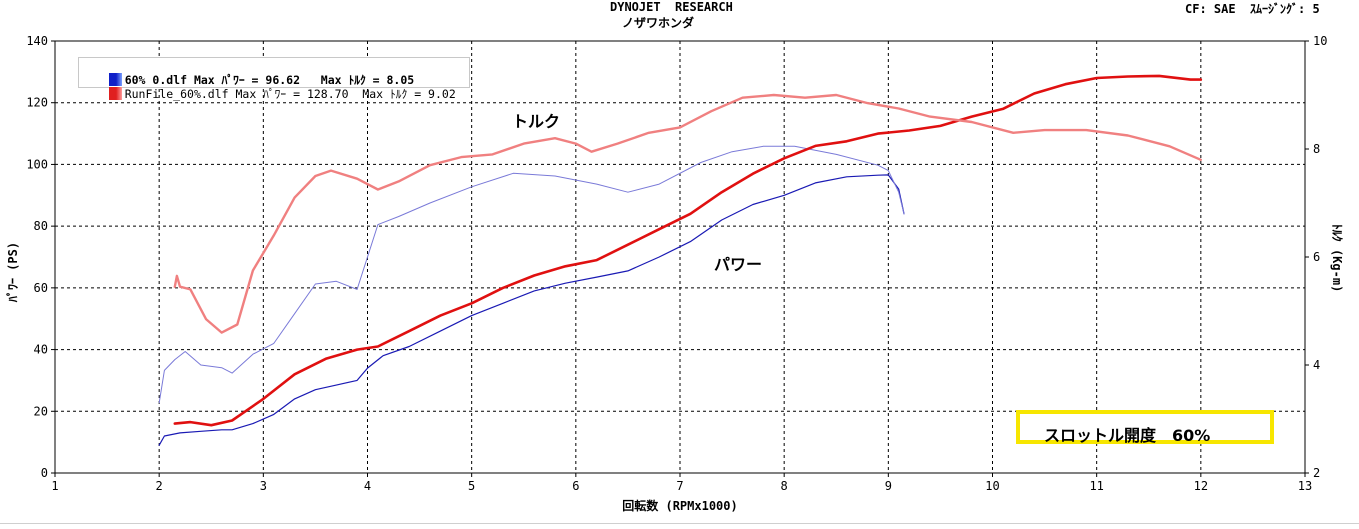  I want to click on y-tick-label-left: 140, so click(37, 41).